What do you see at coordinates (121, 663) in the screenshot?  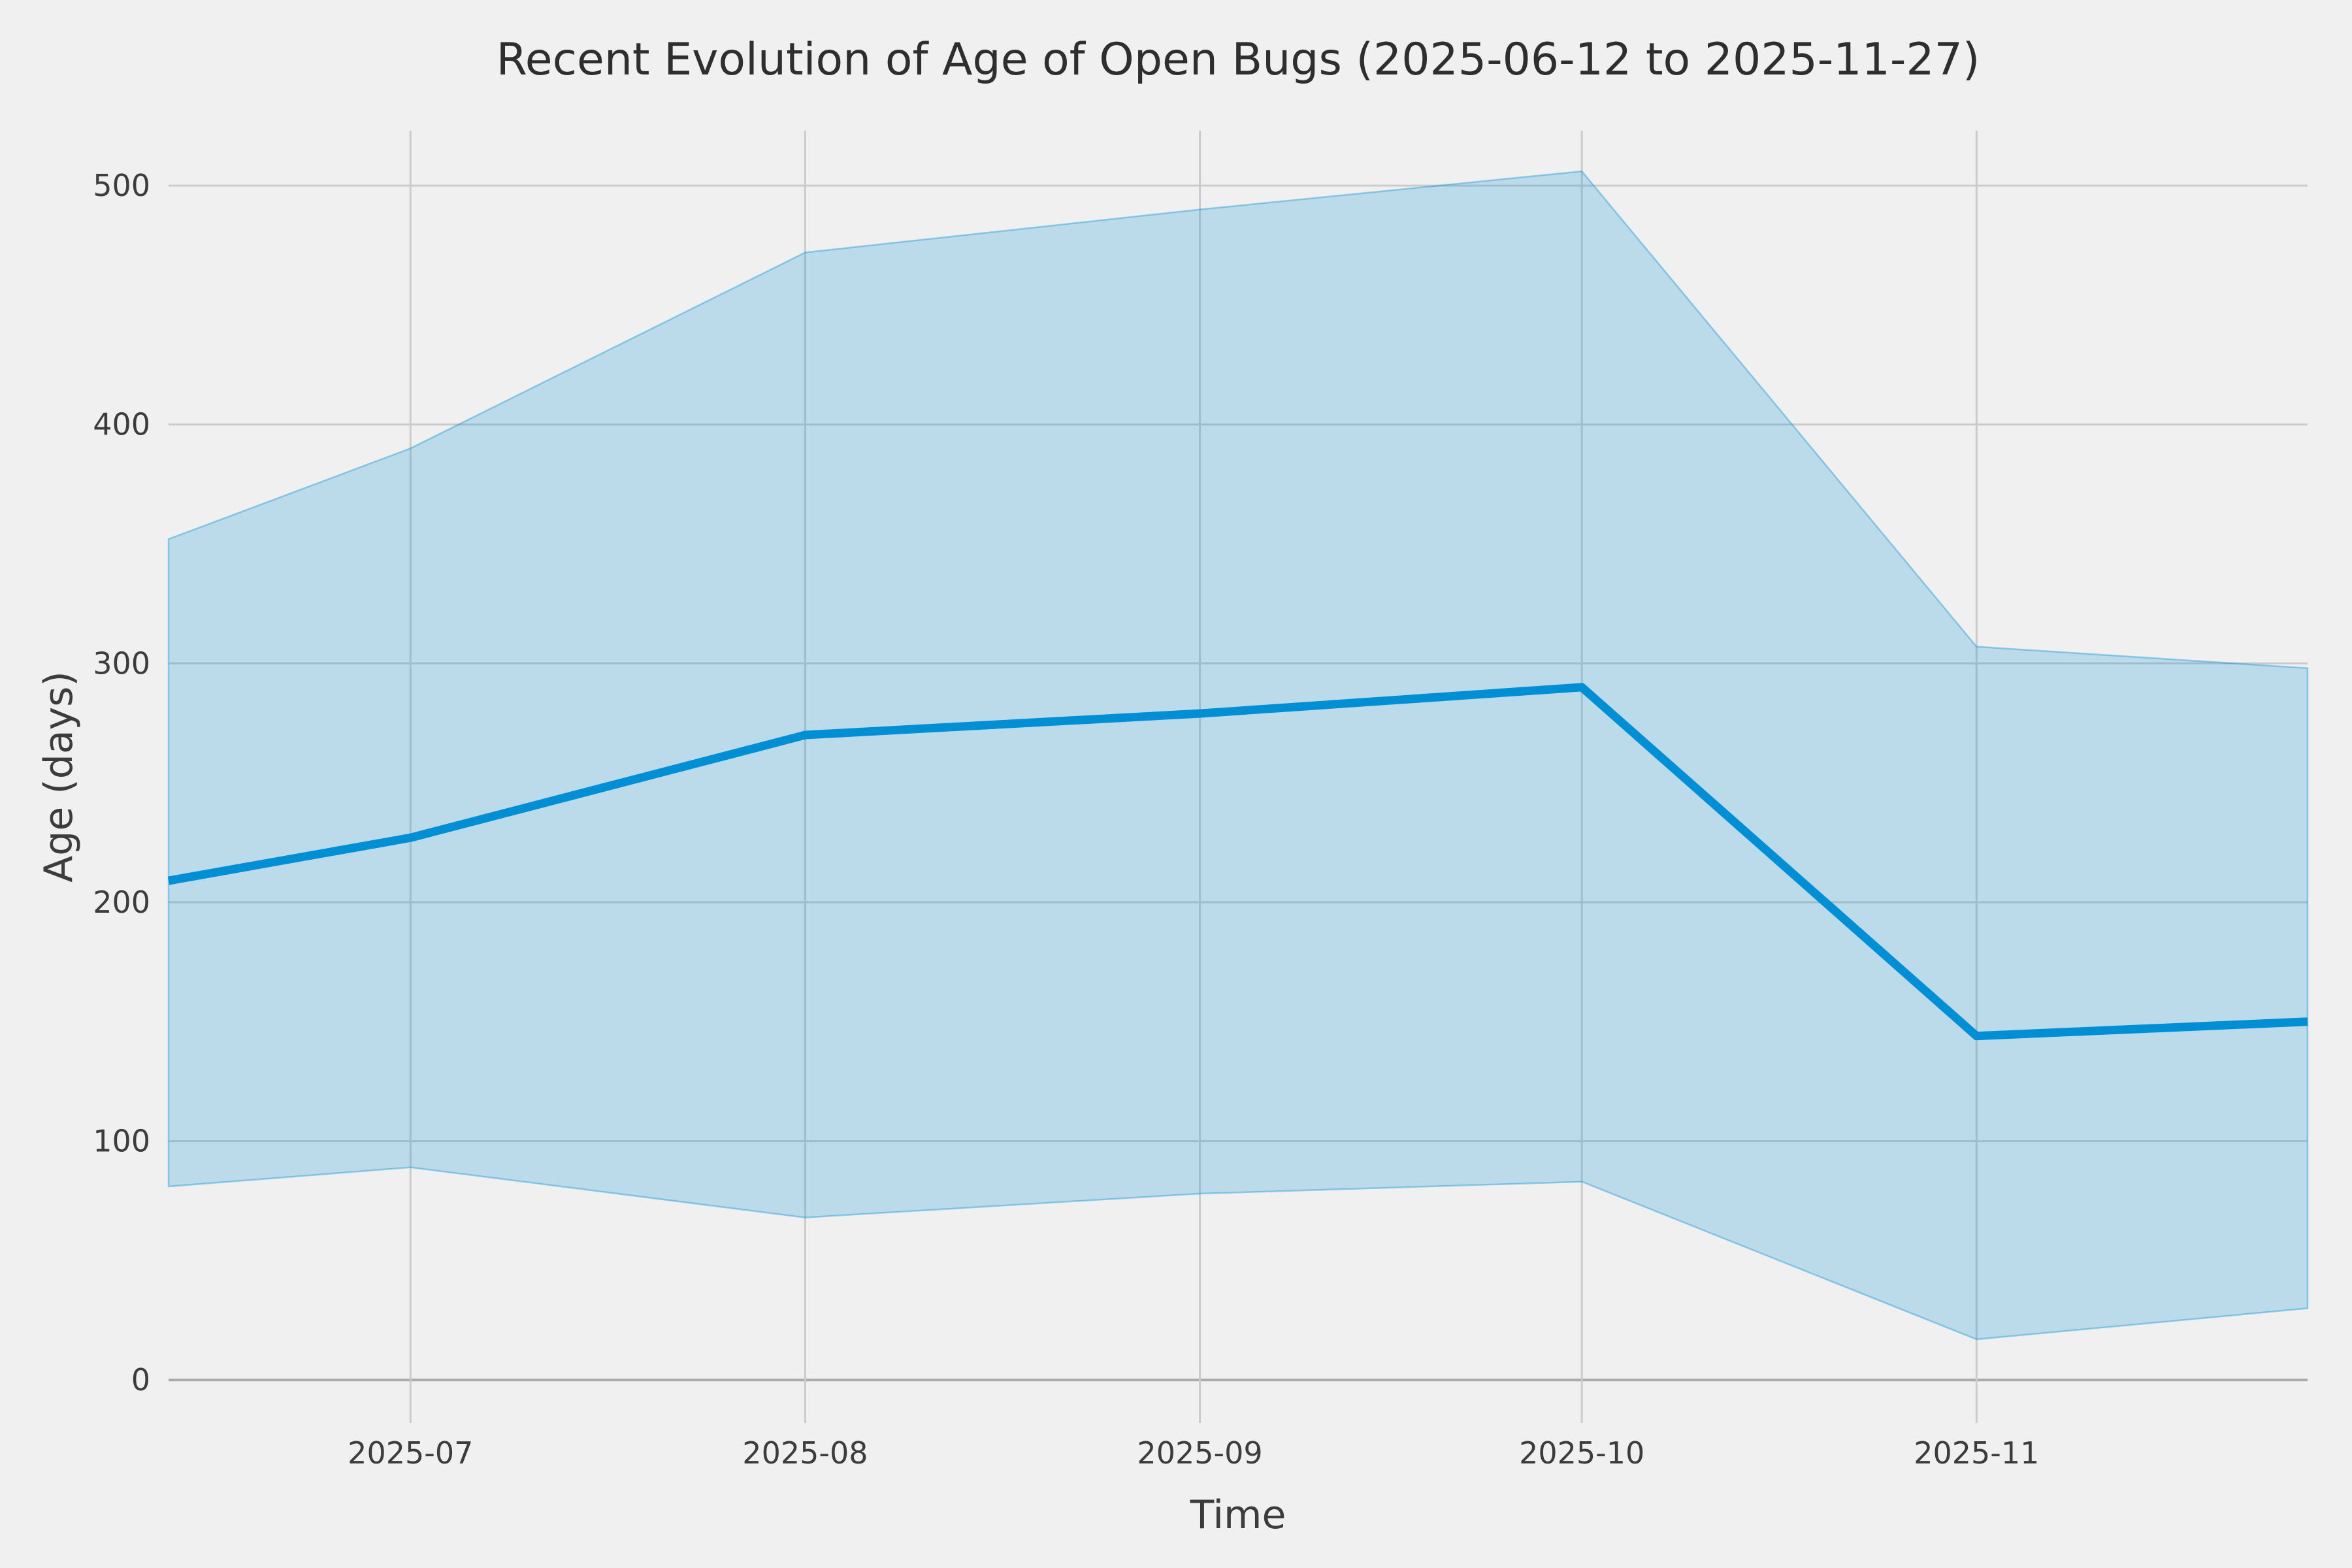 I see `y-tick-label-300: 300` at bounding box center [121, 663].